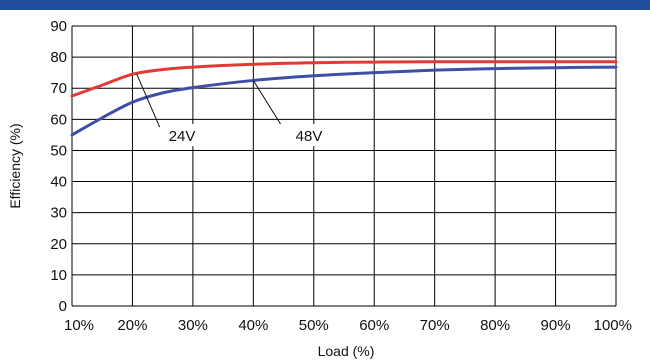 The image size is (650, 360). I want to click on y-tick-label: 50, so click(58, 150).